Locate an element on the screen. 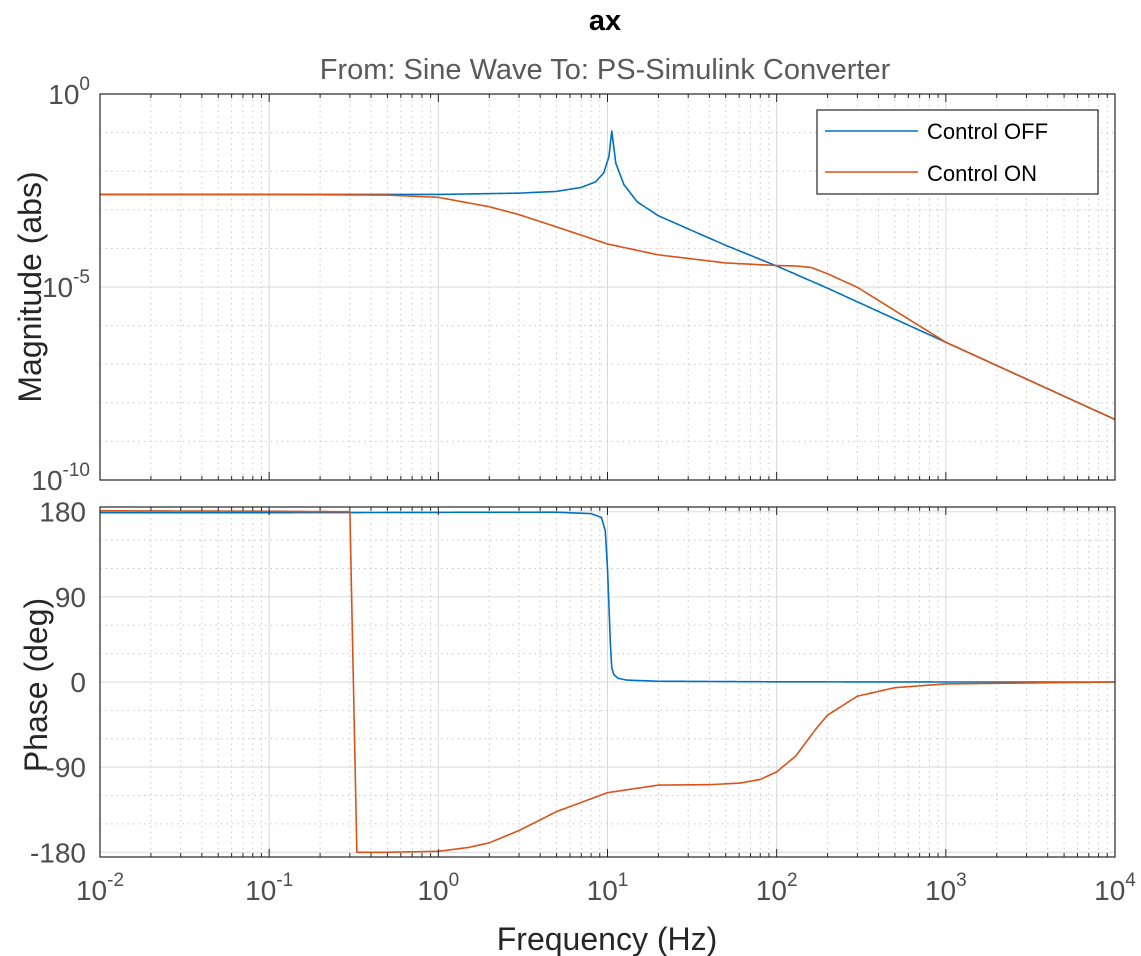 This screenshot has width=1141, height=956. frequency-tick-label: 10¹ is located at coordinates (608, 888).